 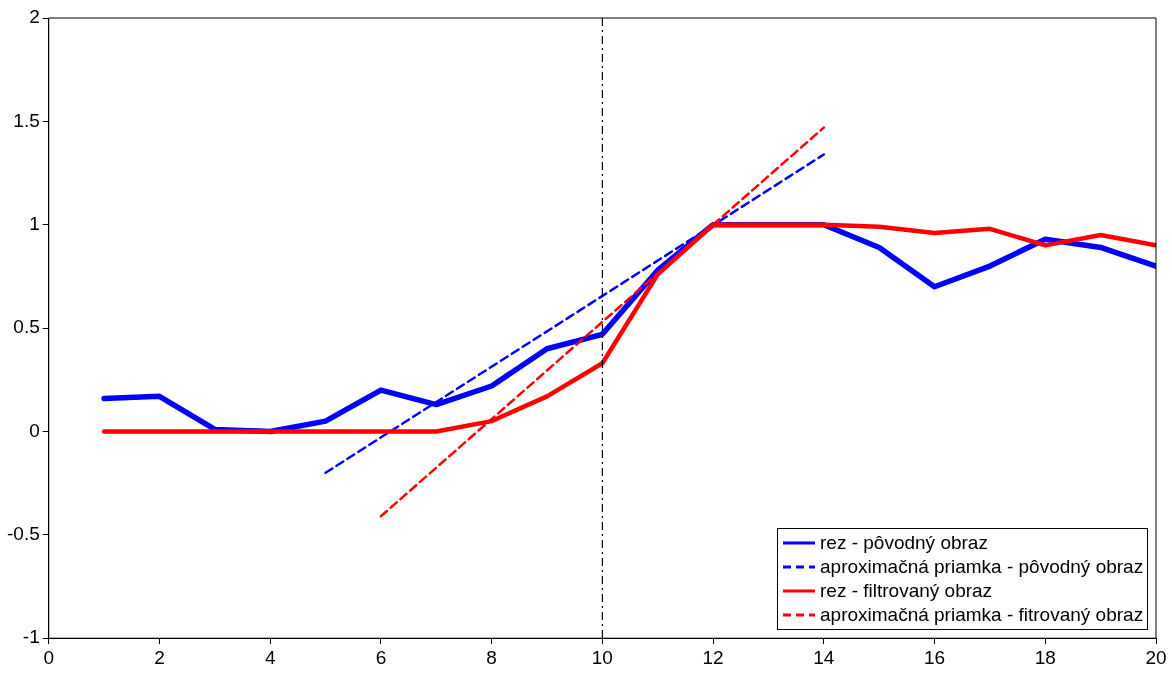 I want to click on x-tick-label: 2, so click(x=159, y=657).